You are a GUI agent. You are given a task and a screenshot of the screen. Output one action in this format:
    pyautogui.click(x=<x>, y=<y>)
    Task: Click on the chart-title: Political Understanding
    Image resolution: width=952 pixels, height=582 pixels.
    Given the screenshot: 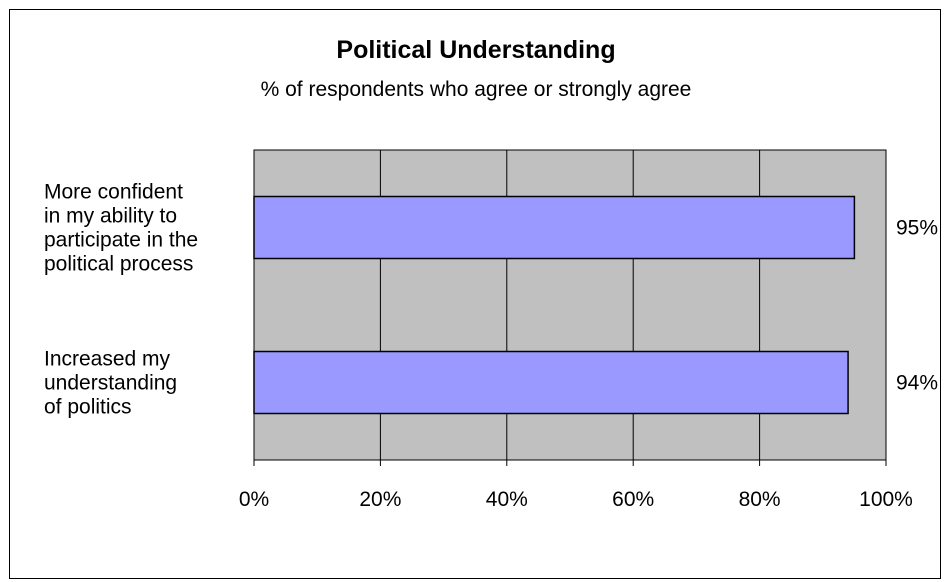 What is the action you would take?
    pyautogui.click(x=475, y=50)
    